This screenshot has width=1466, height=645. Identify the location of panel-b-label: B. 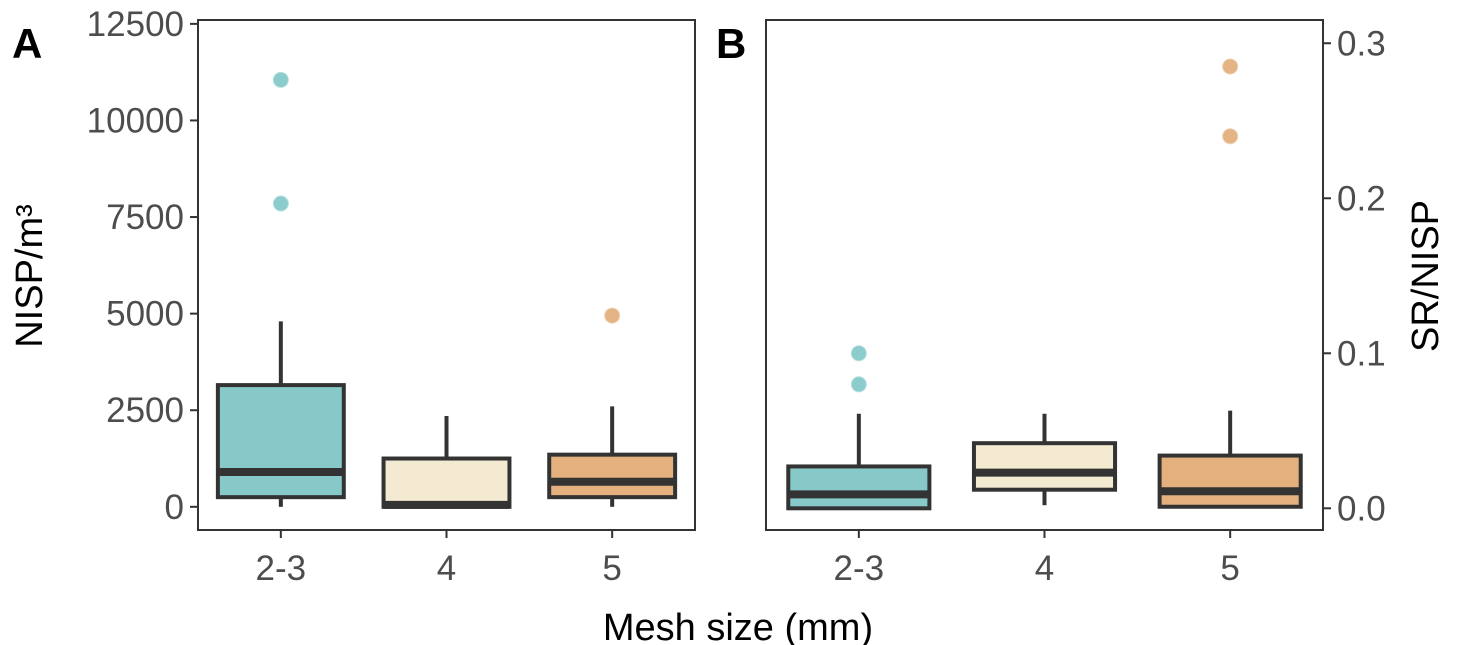
(731, 43).